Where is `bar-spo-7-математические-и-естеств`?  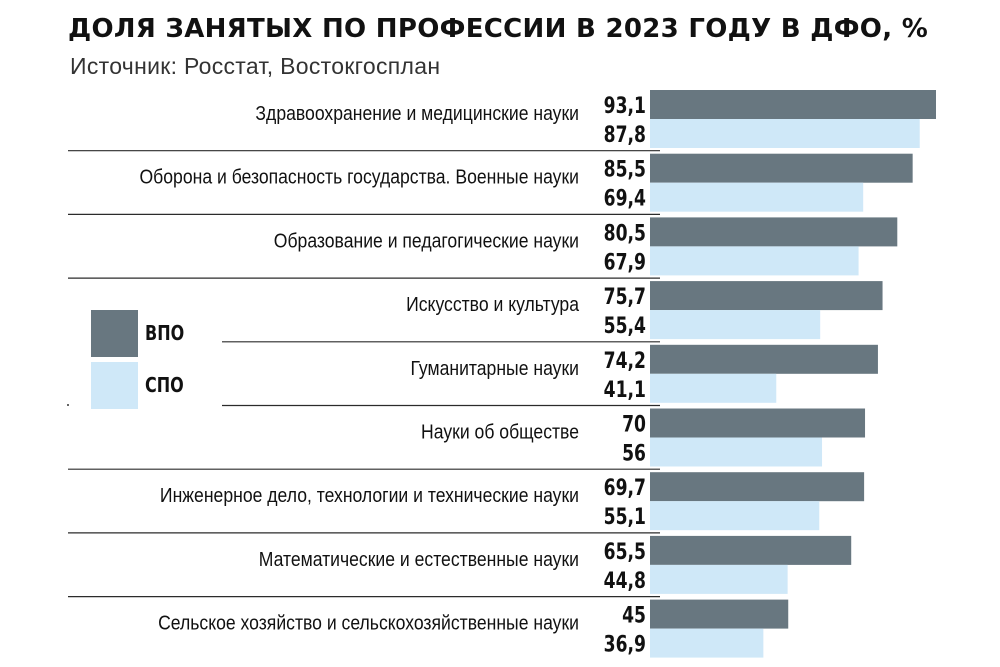 bar-spo-7-математические-и-естеств is located at coordinates (719, 579).